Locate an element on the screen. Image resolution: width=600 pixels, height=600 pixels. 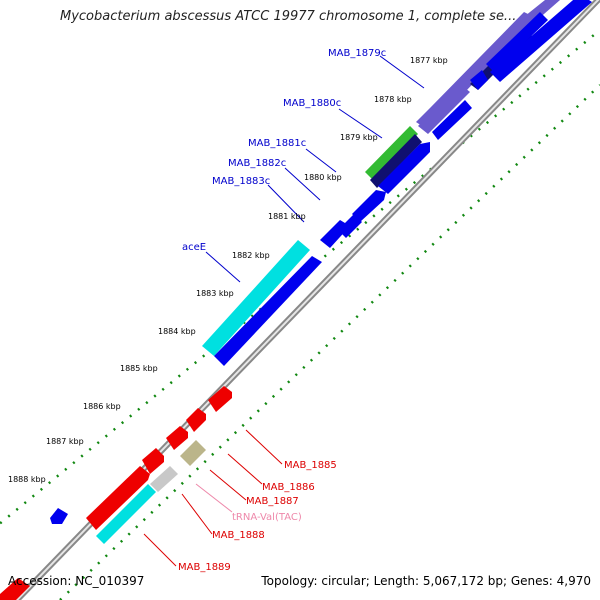
gene-red-corner is located at coordinates (15, 589).